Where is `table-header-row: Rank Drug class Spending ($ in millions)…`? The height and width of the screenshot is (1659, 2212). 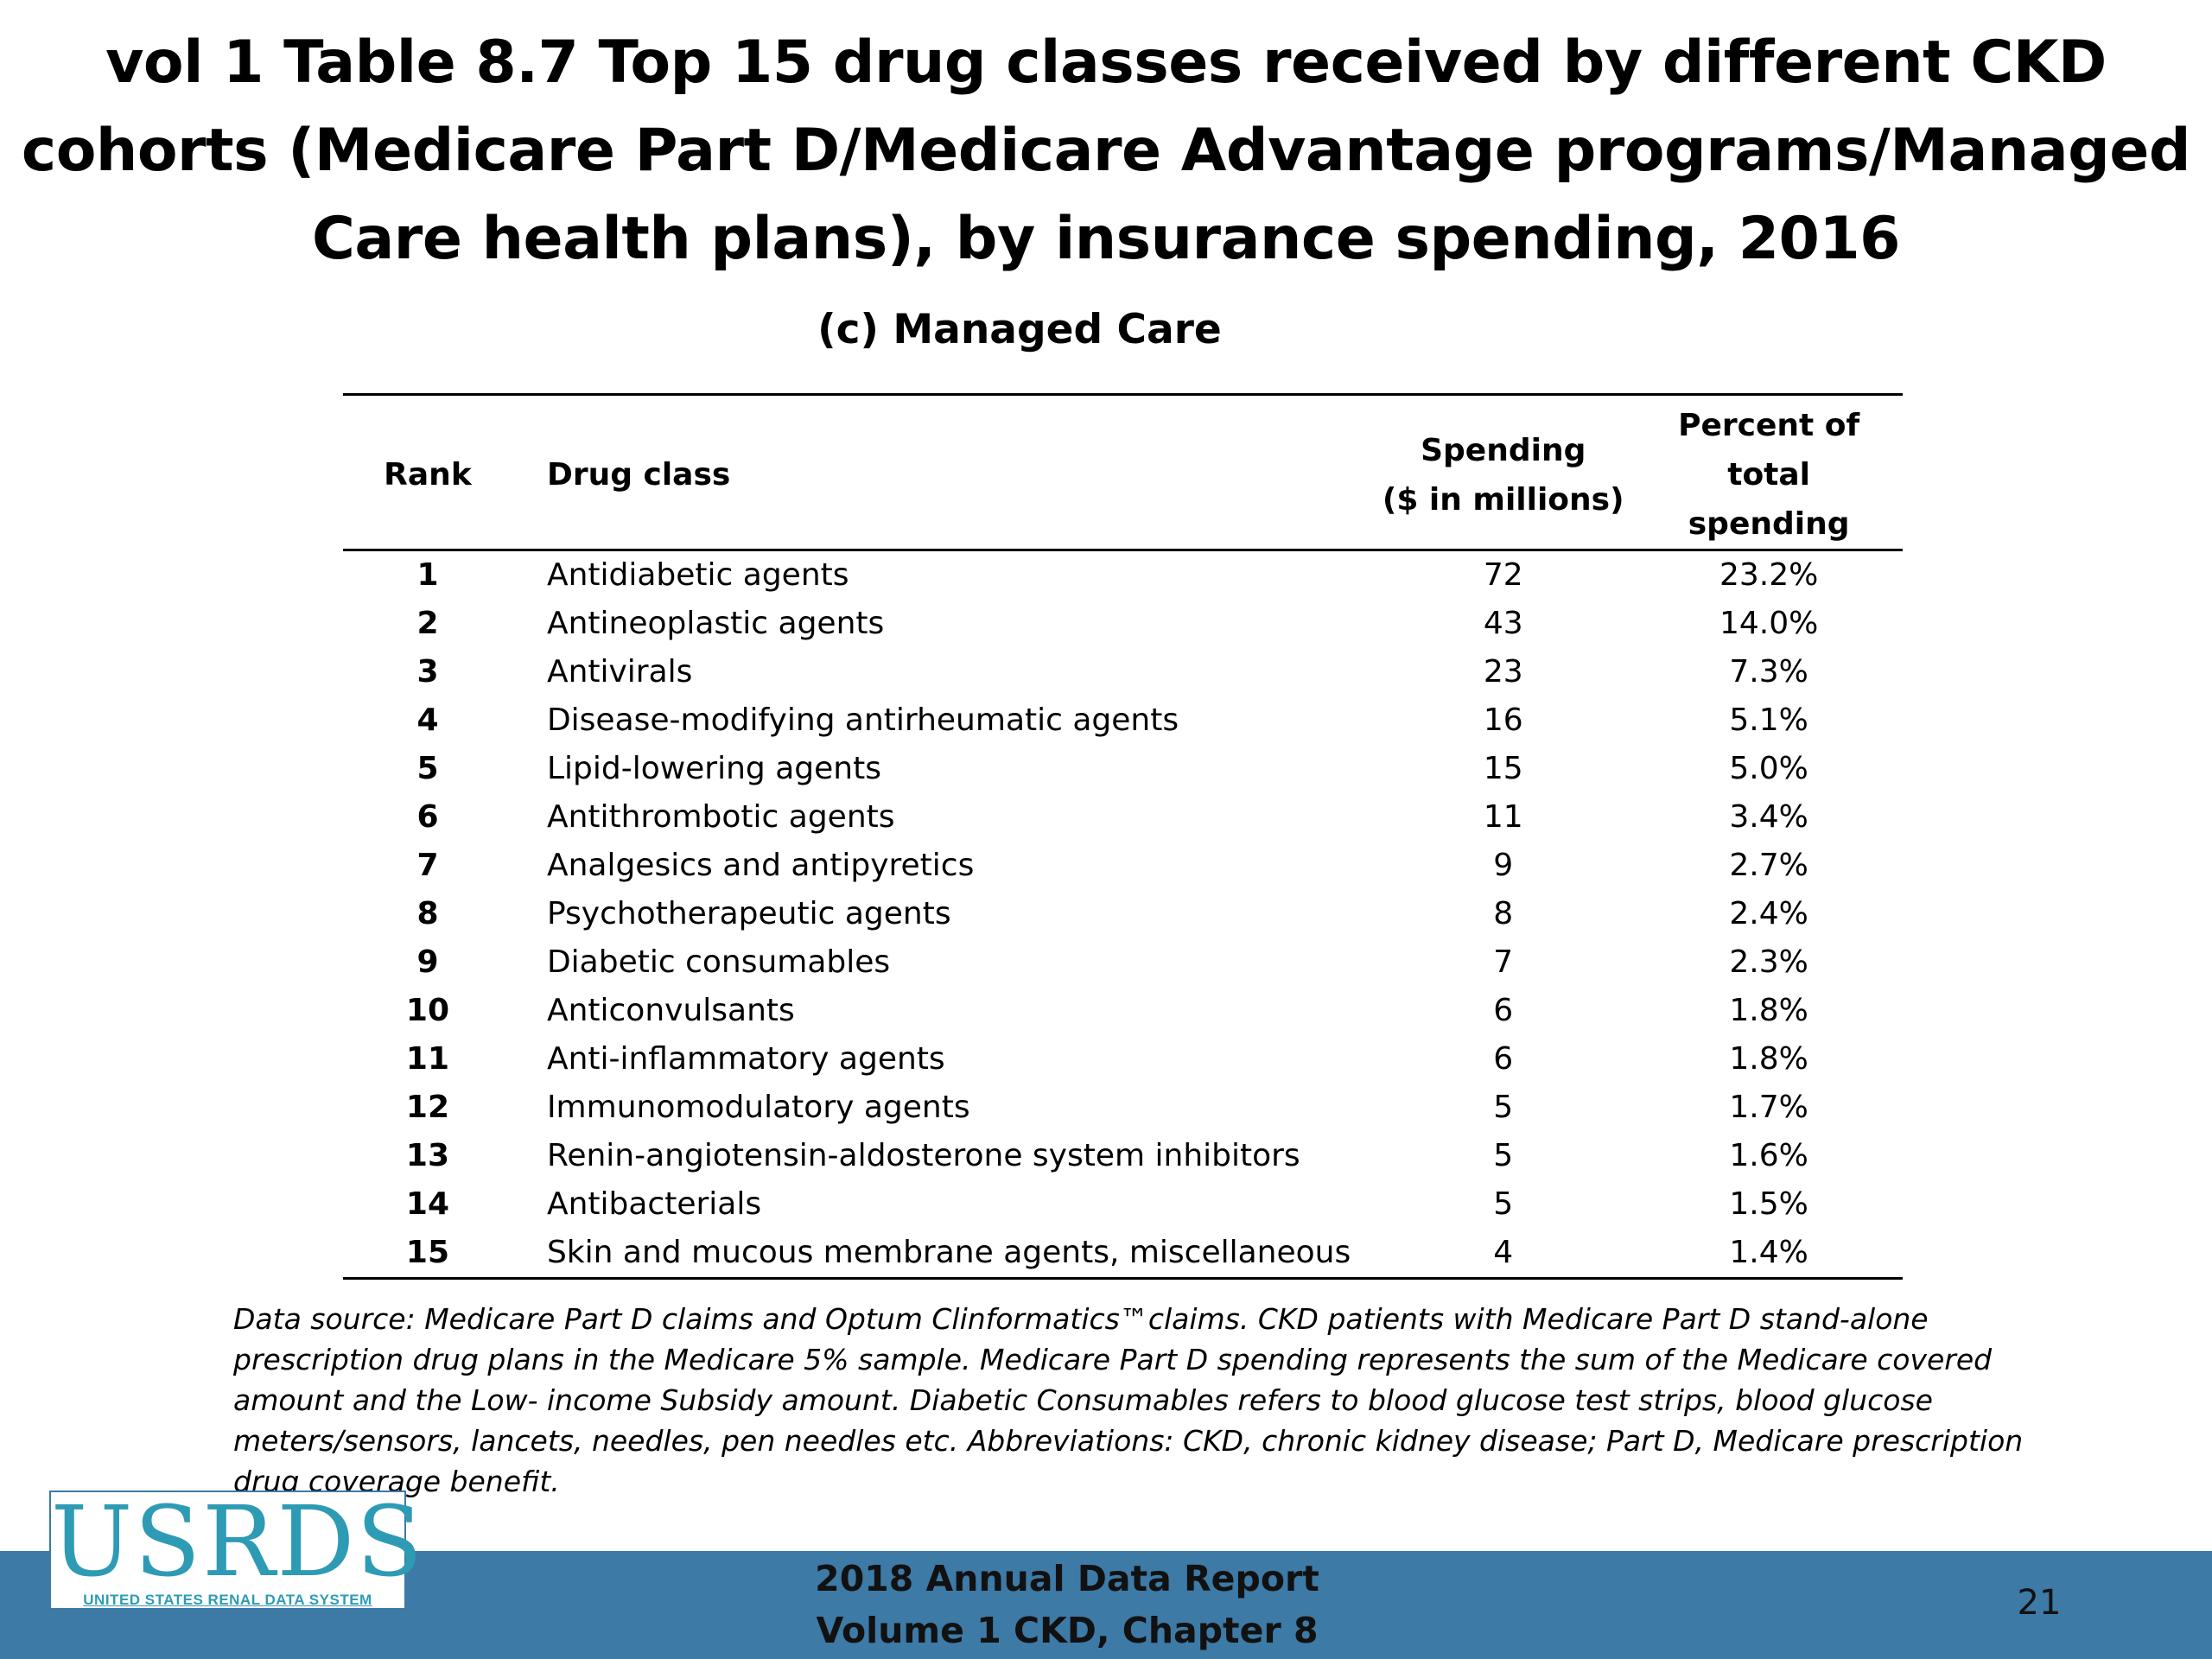
table-header-row: Rank Drug class Spending ($ in millions)… is located at coordinates (1123, 472).